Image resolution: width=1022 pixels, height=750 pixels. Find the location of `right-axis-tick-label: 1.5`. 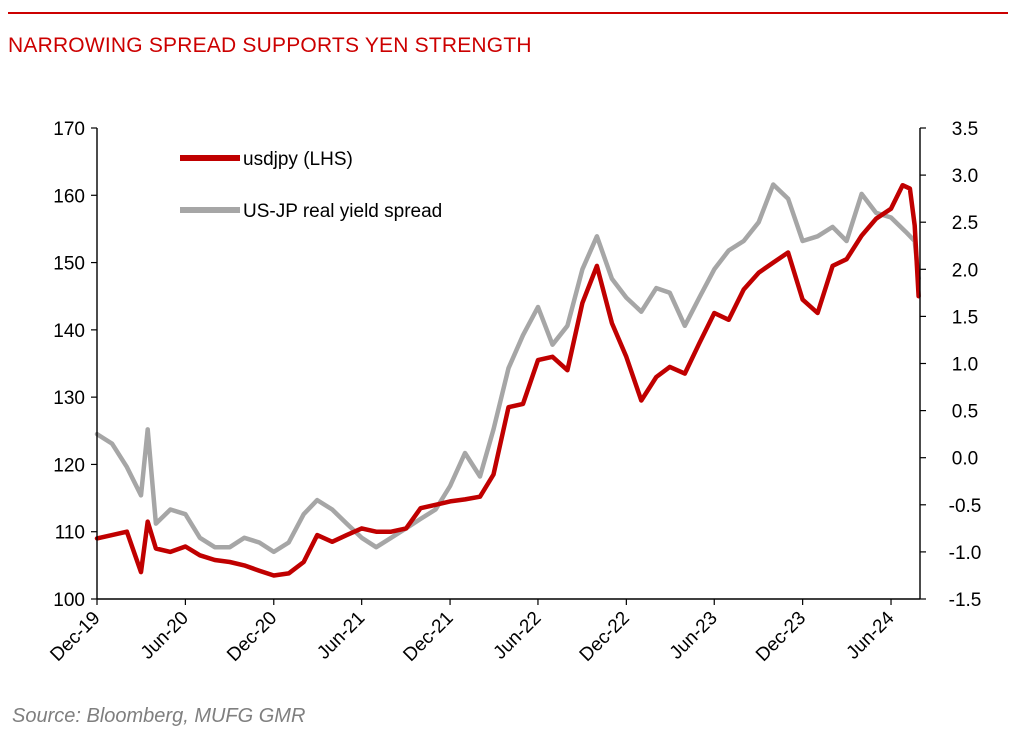

right-axis-tick-label: 1.5 is located at coordinates (965, 317).